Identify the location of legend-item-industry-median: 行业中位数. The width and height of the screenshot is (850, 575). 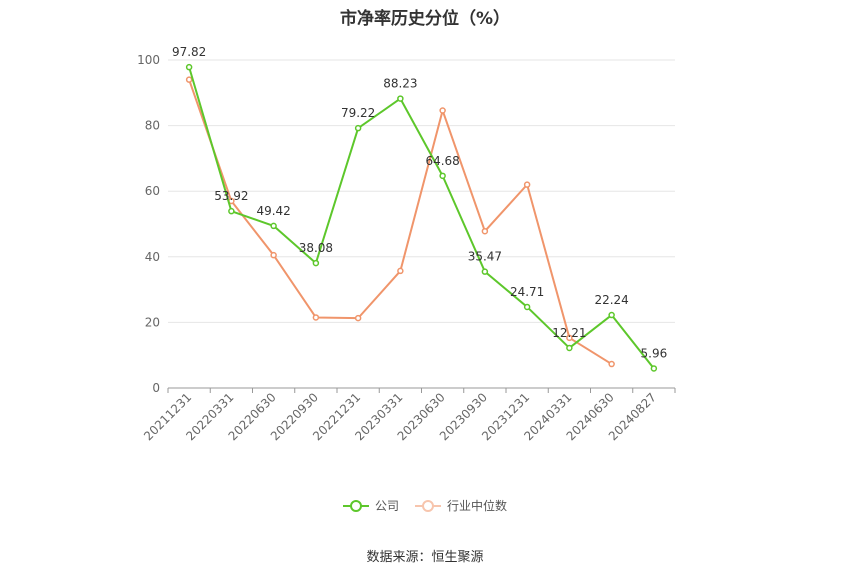
(461, 505).